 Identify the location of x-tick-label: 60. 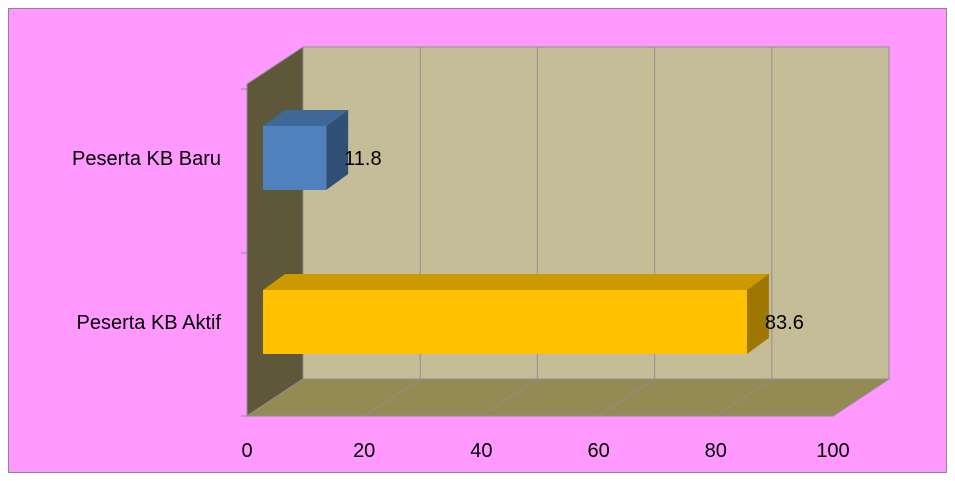
(598, 451).